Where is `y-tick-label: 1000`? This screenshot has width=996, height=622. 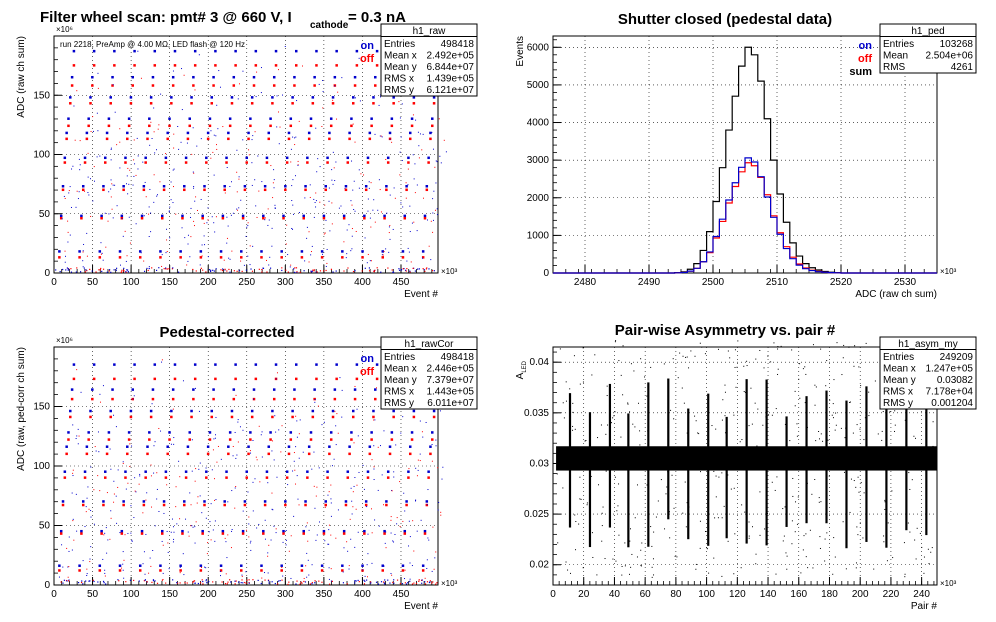
y-tick-label: 1000 is located at coordinates (538, 235).